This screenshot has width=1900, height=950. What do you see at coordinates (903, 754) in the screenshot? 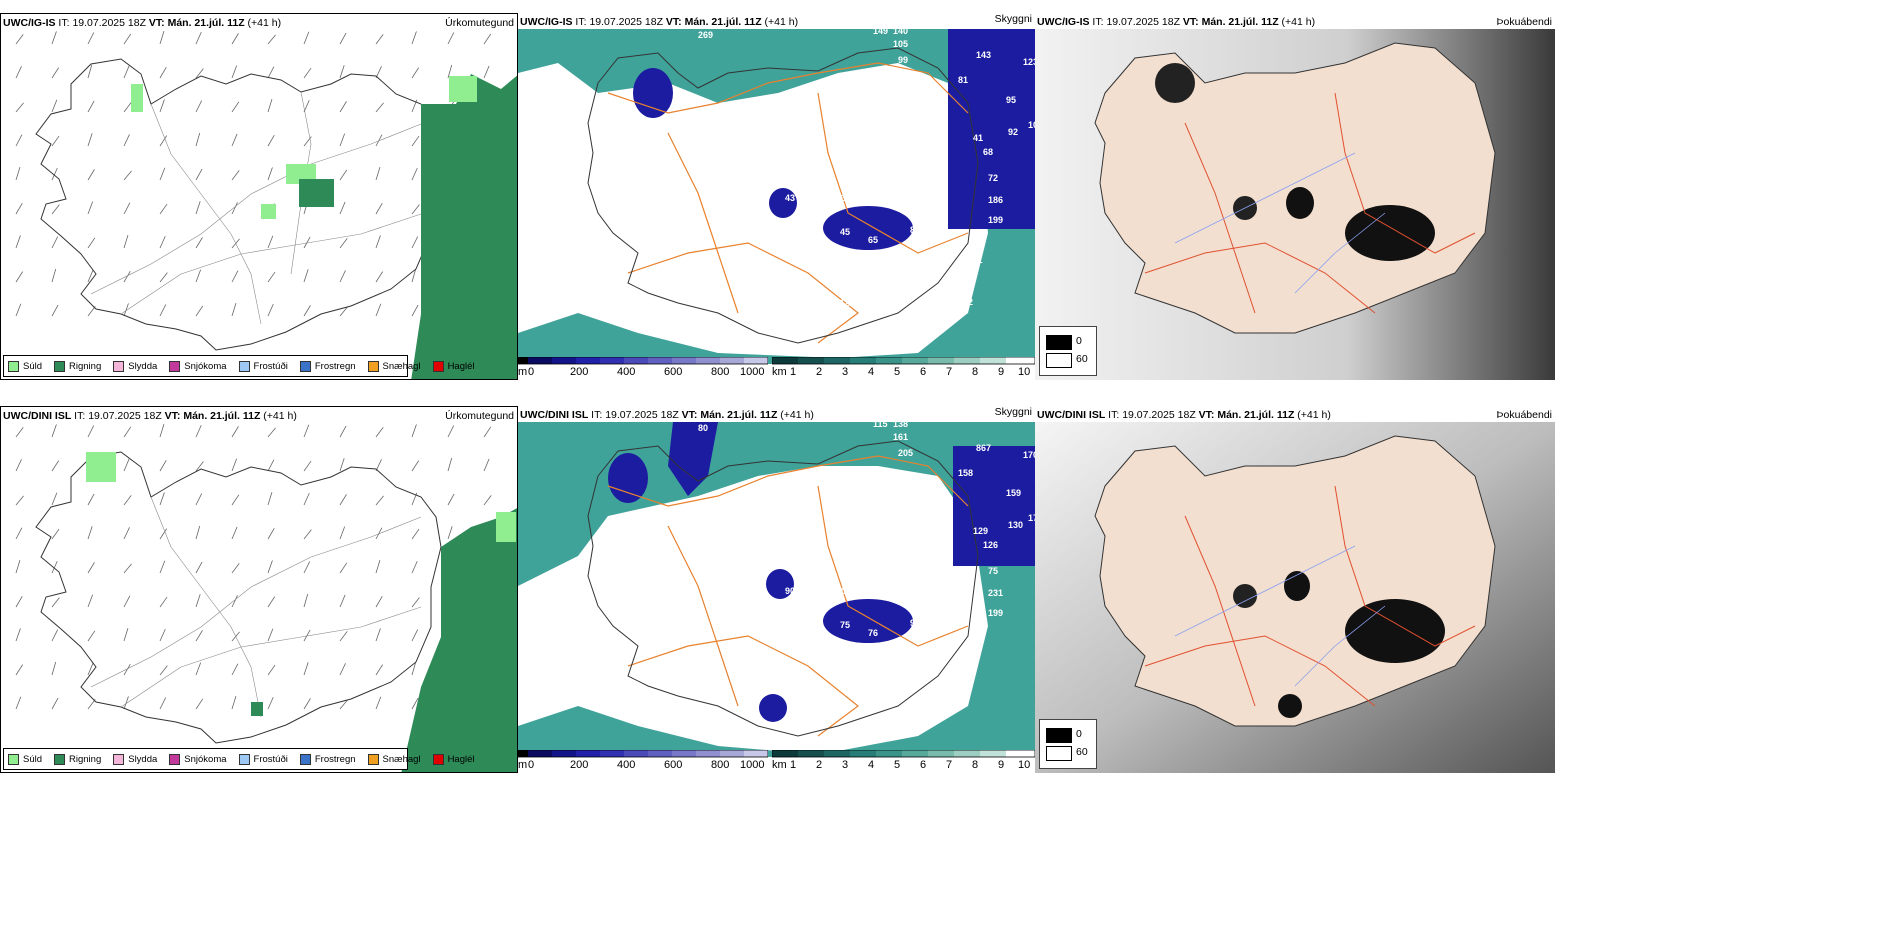
I see `visibility-colorbar` at bounding box center [903, 754].